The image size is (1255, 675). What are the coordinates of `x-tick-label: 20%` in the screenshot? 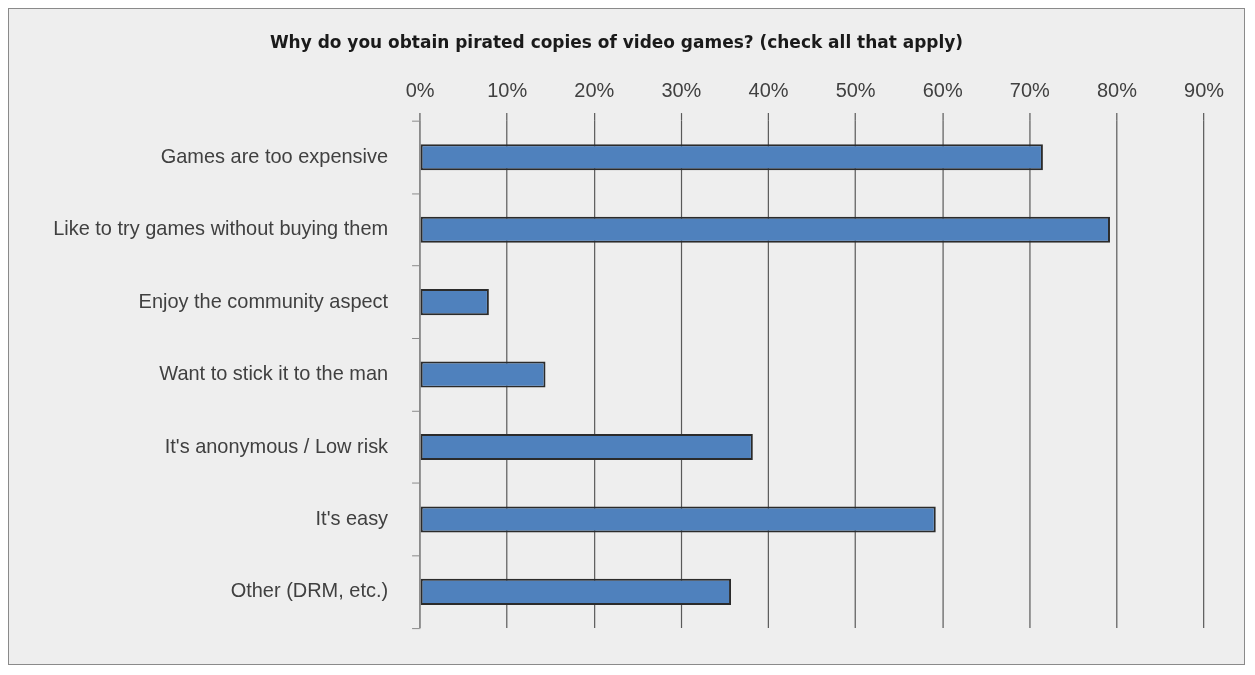 It's located at (594, 89).